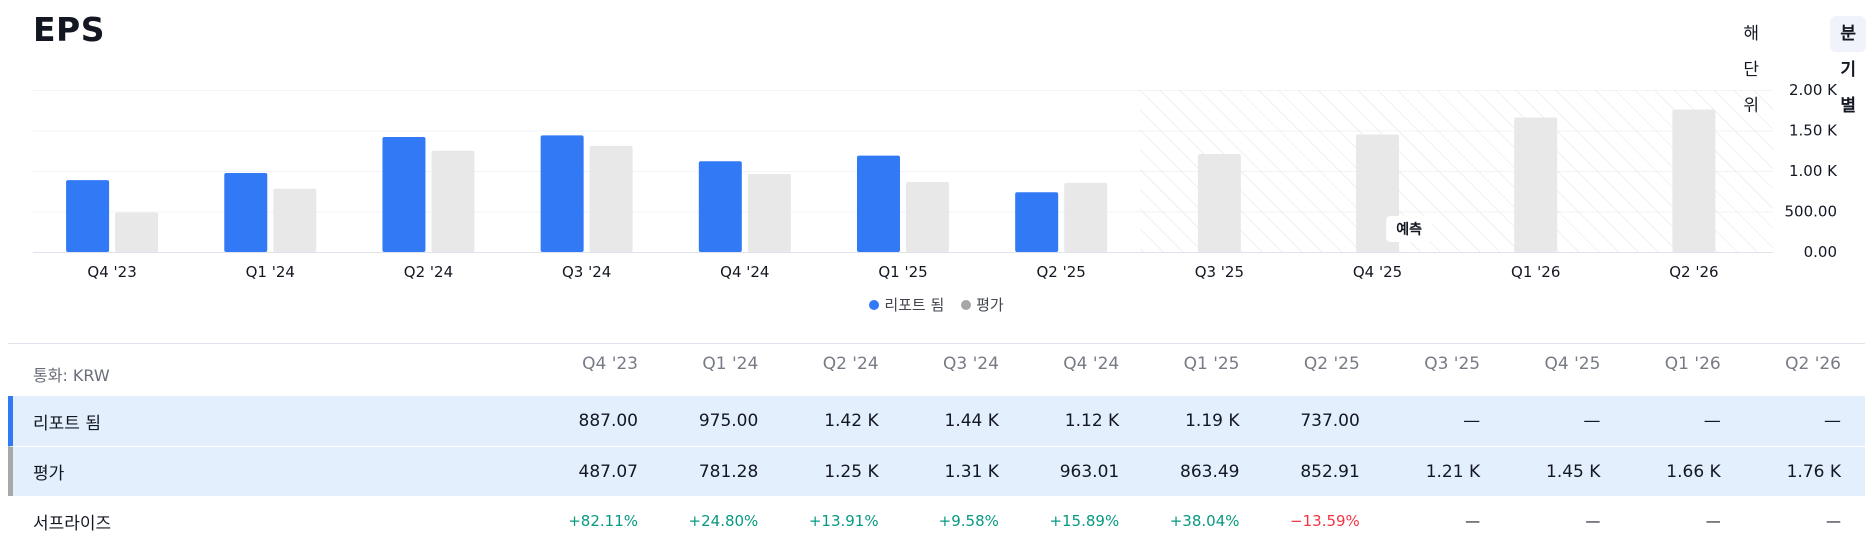 The width and height of the screenshot is (1873, 549). Describe the element at coordinates (1330, 421) in the screenshot. I see `table-cell-0-6: 737.00` at that location.